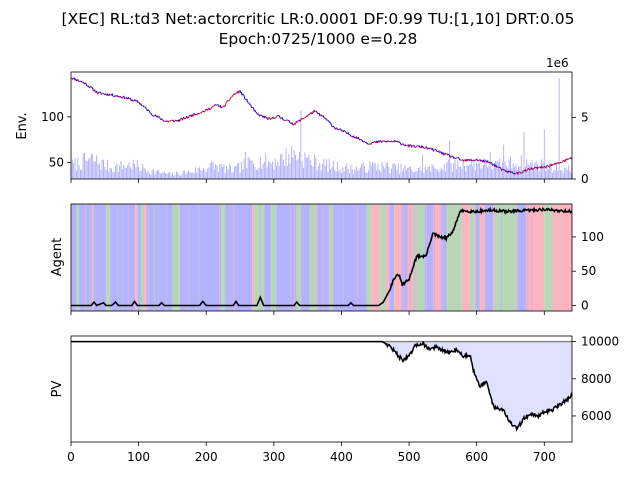 The width and height of the screenshot is (640, 480). I want to click on env-y-tick-label: 50, so click(56, 163).